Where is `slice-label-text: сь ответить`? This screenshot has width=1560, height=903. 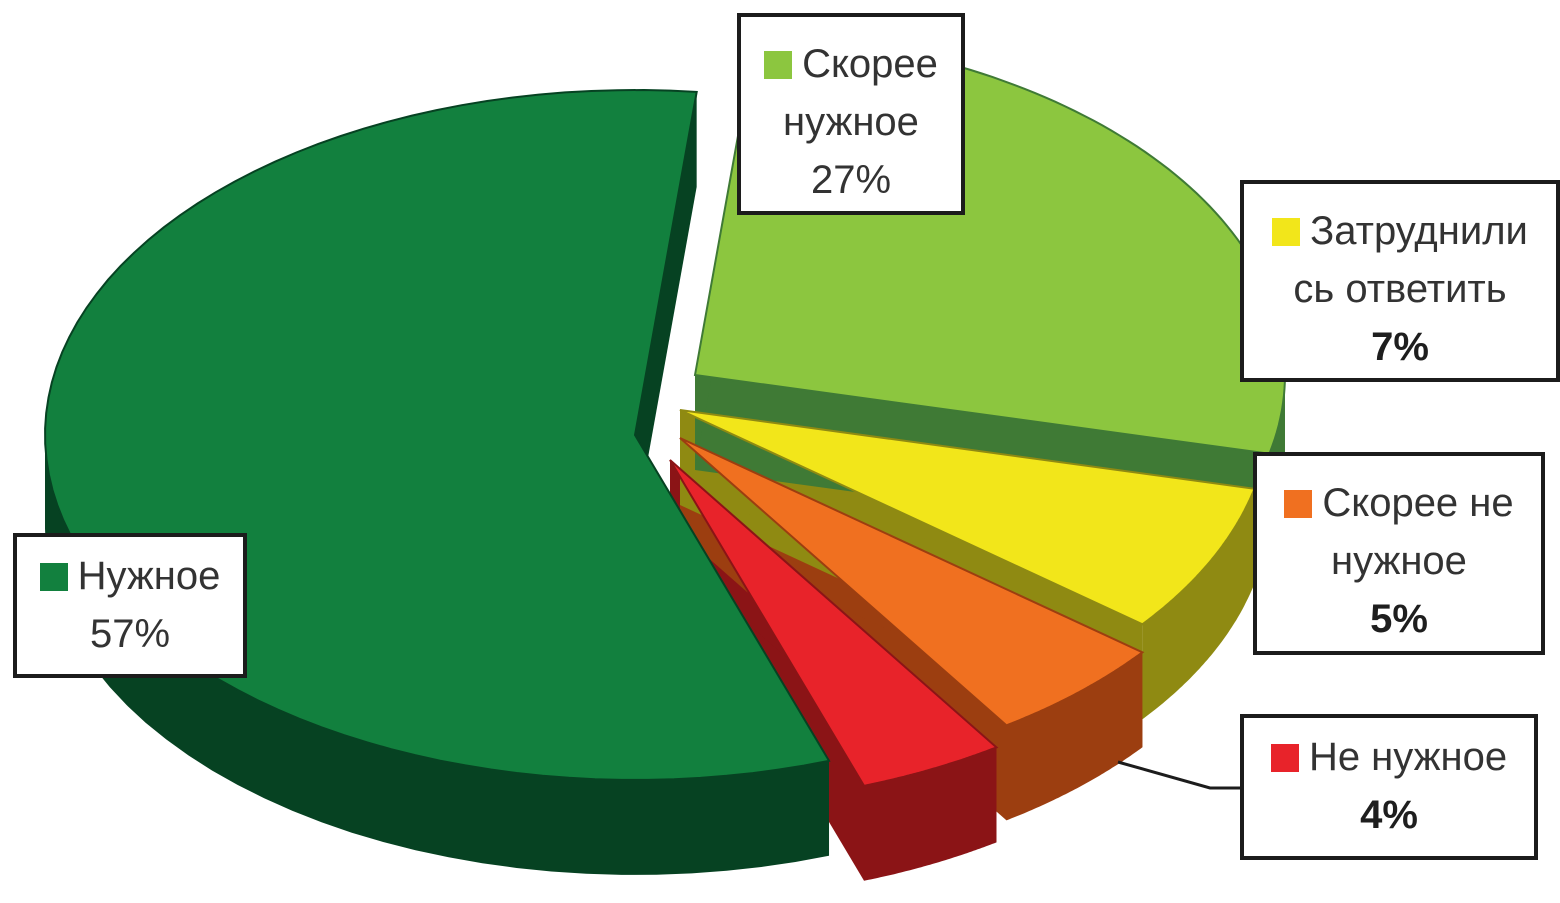 slice-label-text: сь ответить is located at coordinates (1400, 289).